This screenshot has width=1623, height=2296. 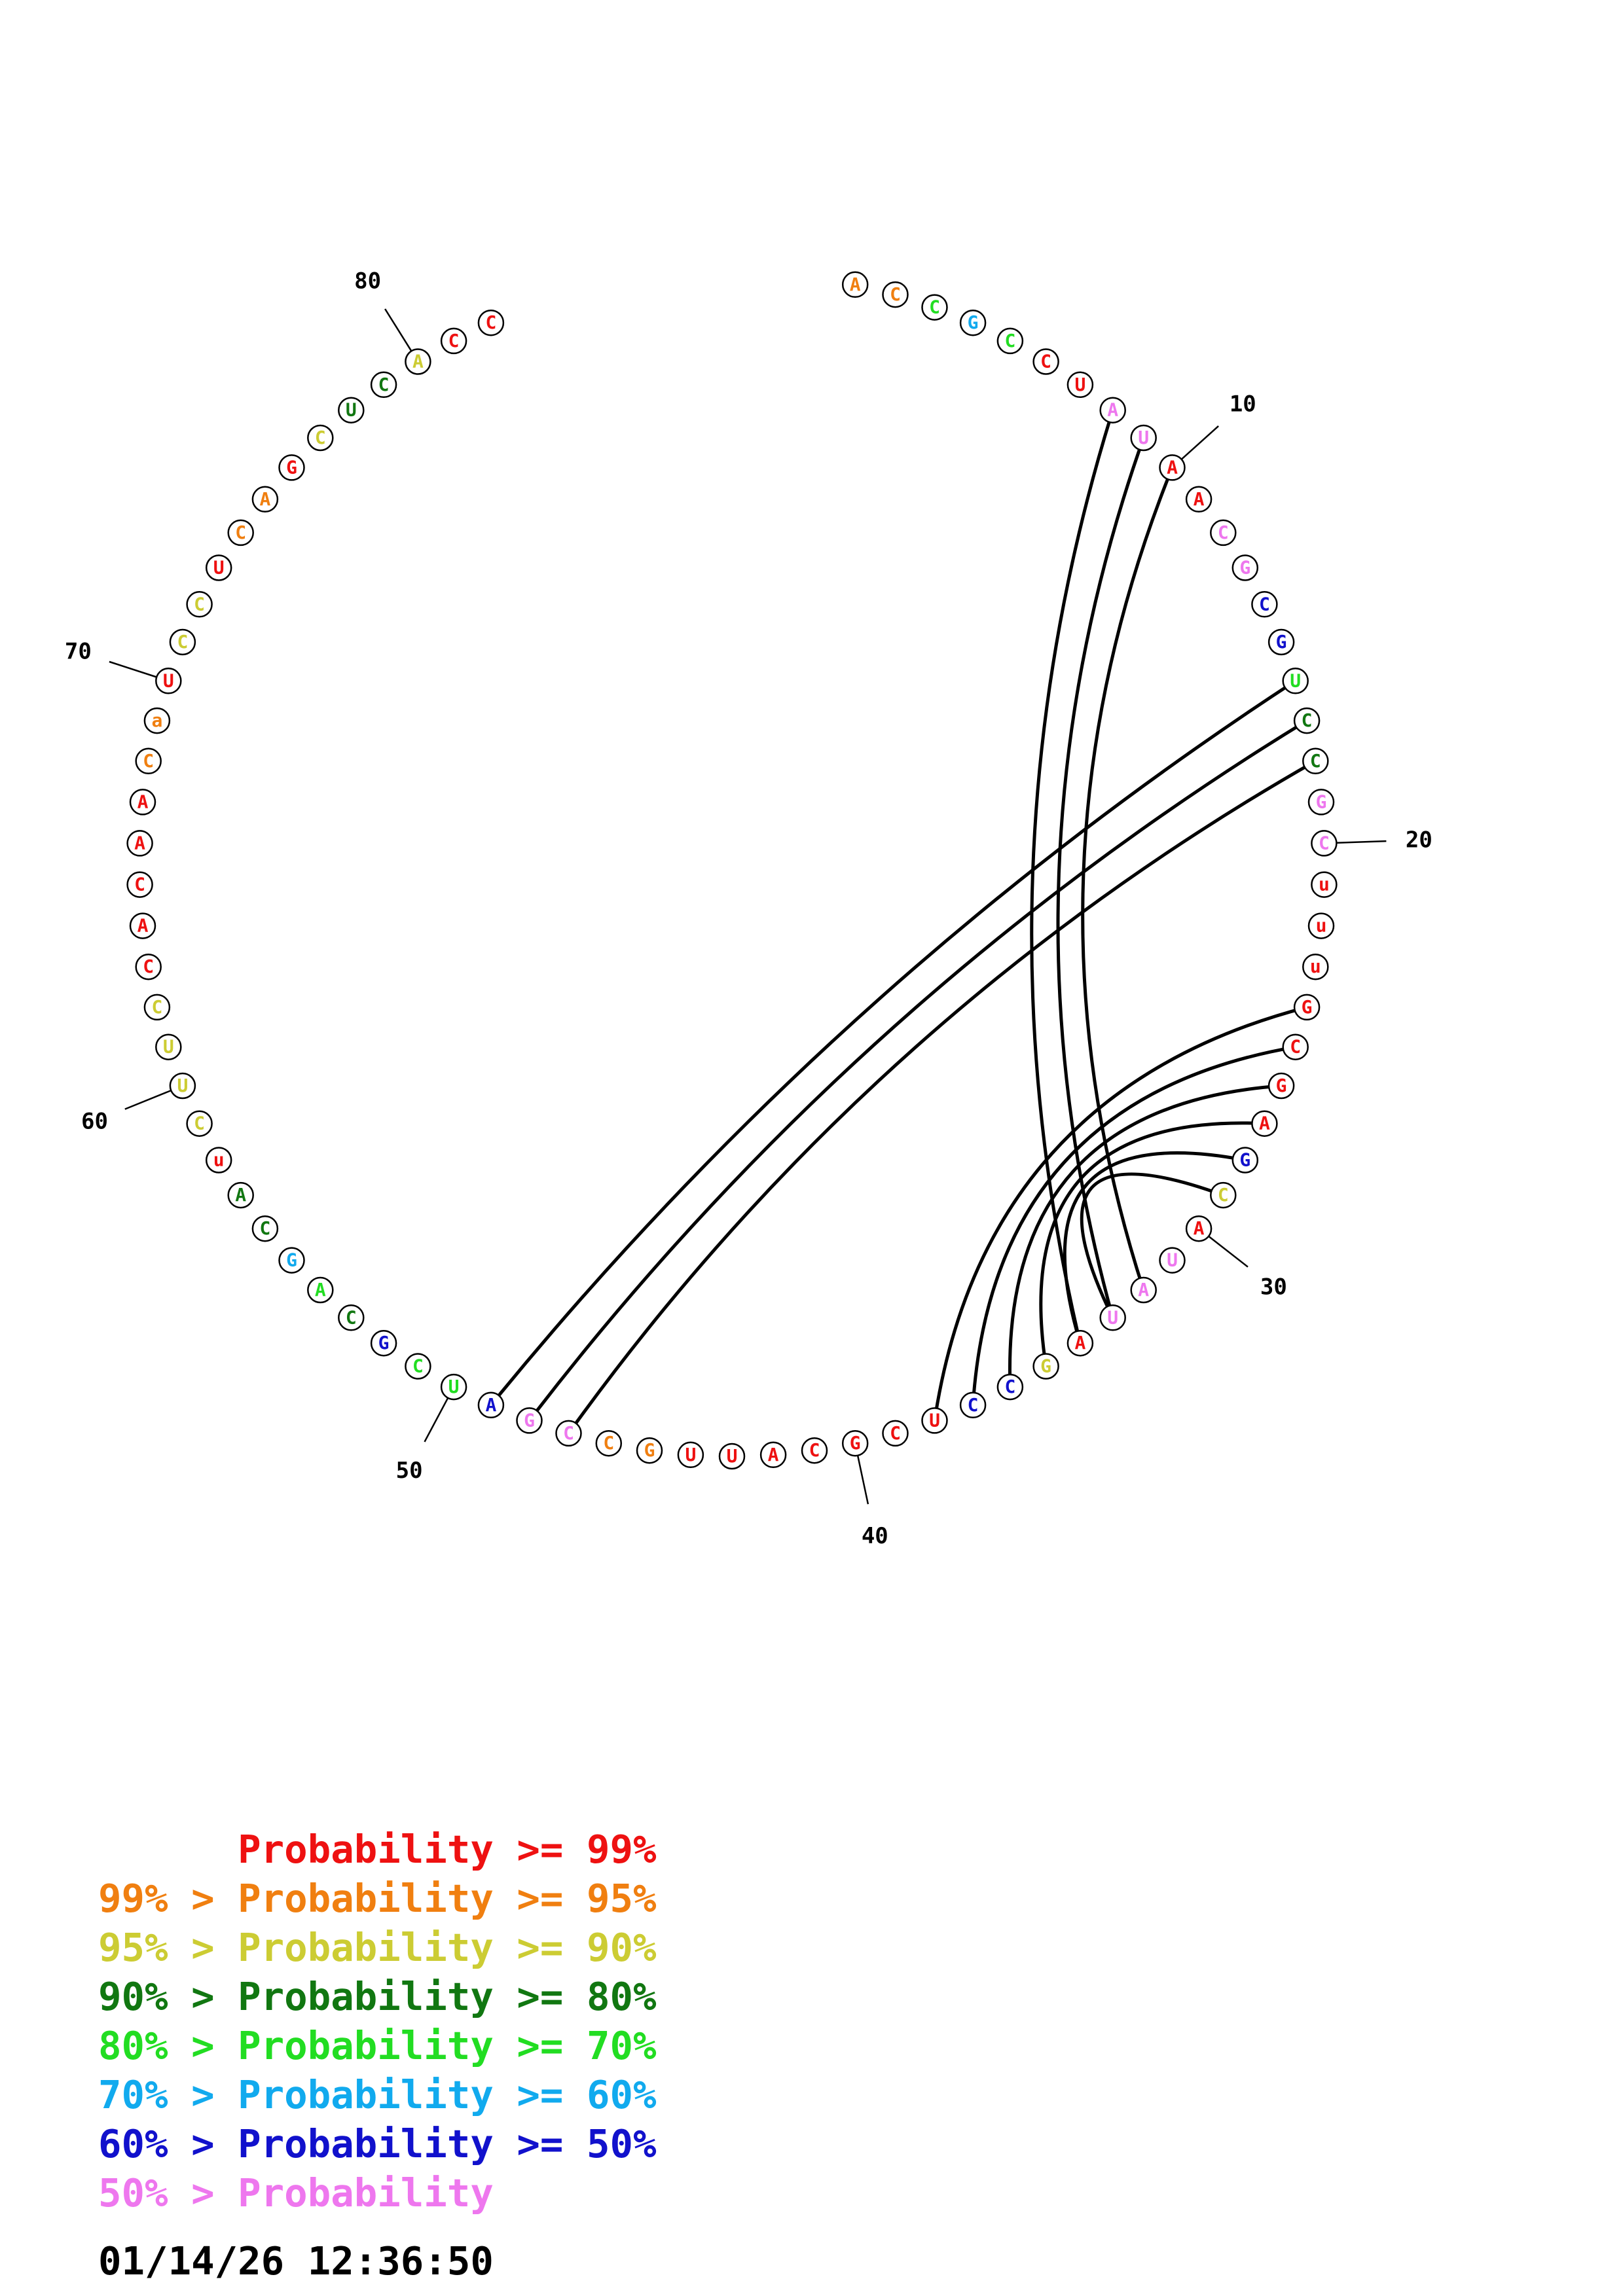 I want to click on nucleotide-letter: u, so click(x=1315, y=966).